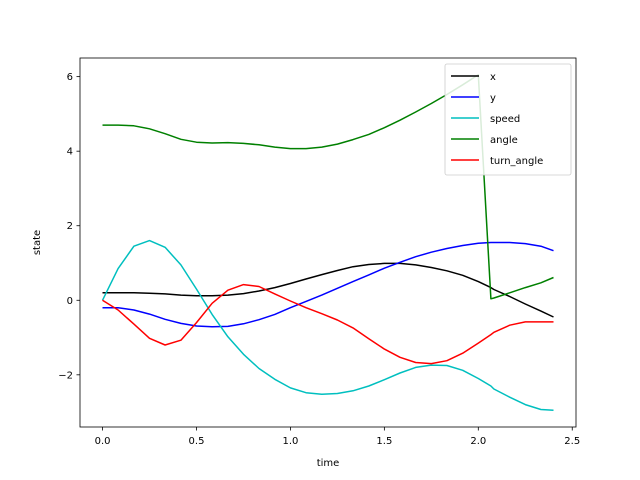 The width and height of the screenshot is (640, 480). Describe the element at coordinates (70, 77) in the screenshot. I see `y-tick-label: 6` at that location.